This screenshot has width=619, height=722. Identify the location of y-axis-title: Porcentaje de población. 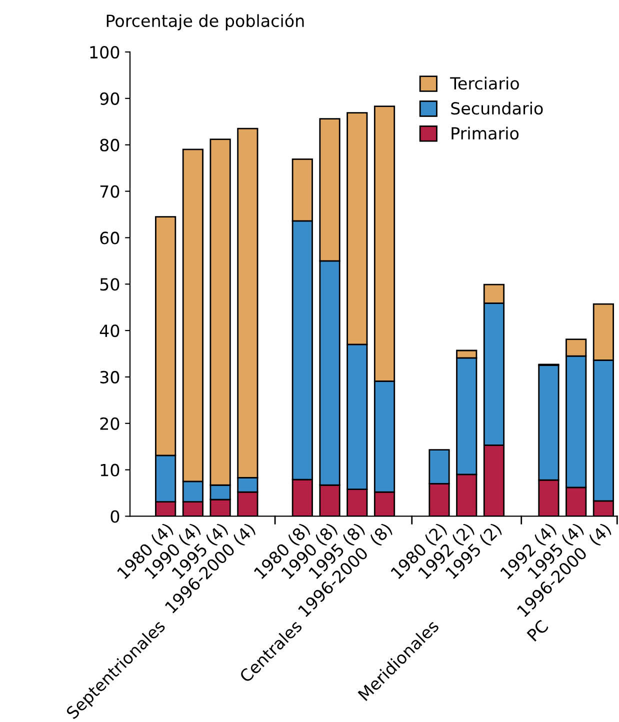
(205, 22).